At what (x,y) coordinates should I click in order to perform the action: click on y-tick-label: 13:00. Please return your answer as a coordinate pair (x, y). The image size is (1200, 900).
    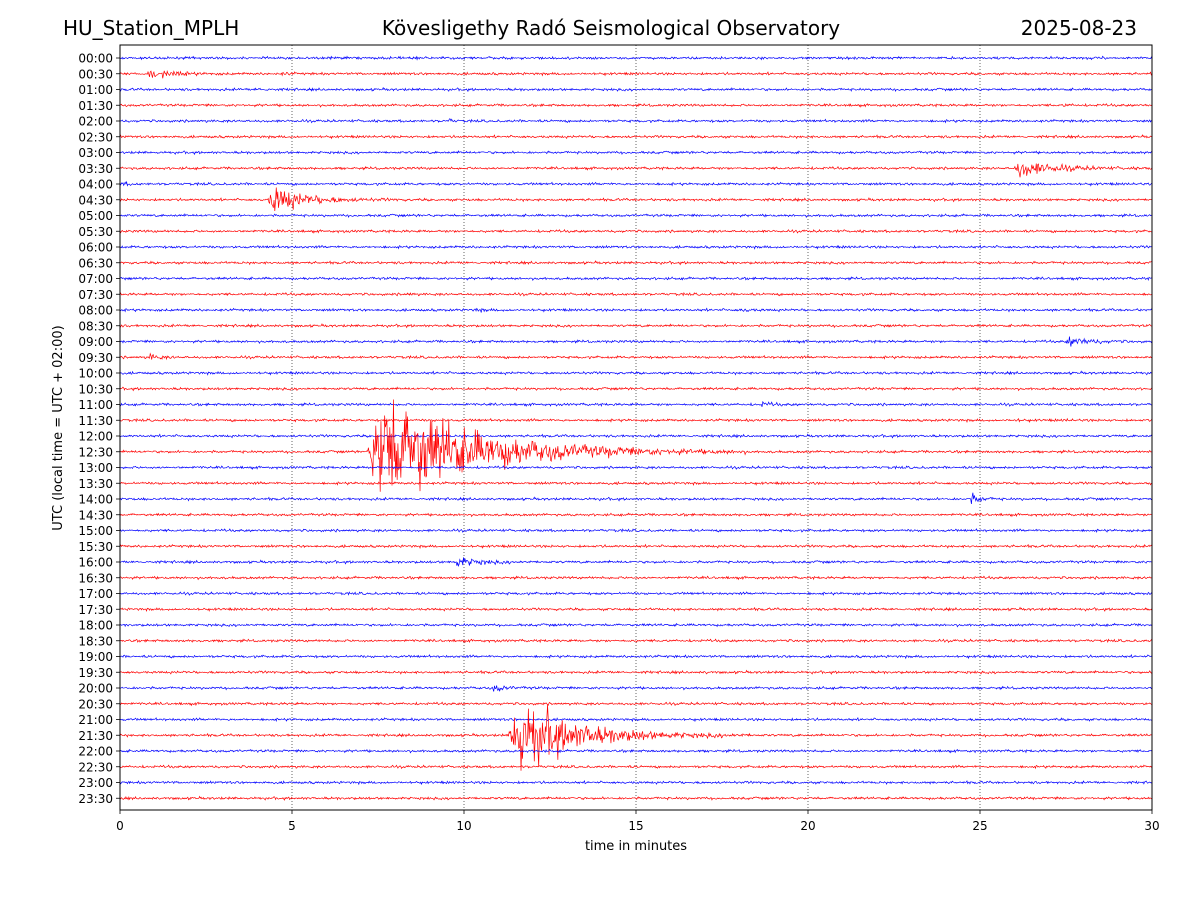
    Looking at the image, I should click on (95, 468).